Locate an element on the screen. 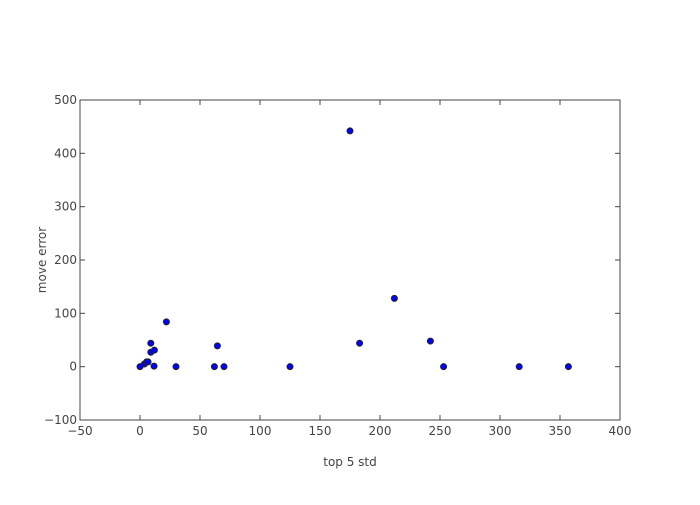 The width and height of the screenshot is (700, 505). x-tick-label: 0 is located at coordinates (140, 431).